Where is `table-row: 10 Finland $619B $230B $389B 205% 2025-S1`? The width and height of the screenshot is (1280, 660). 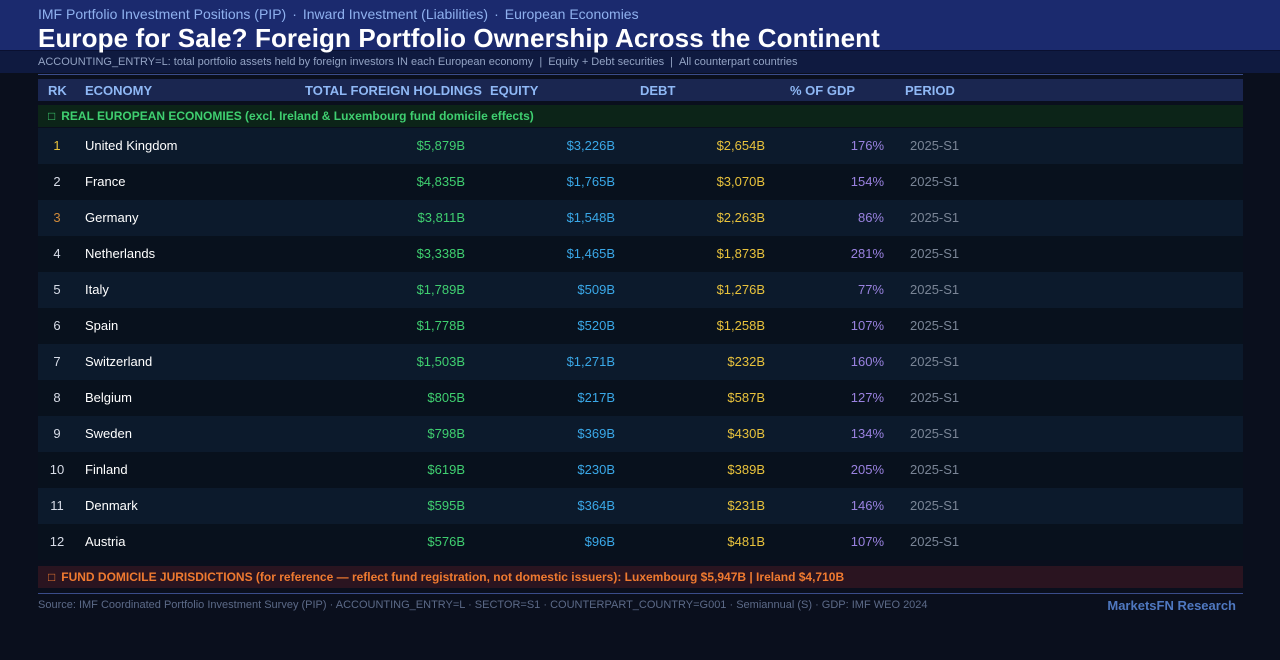 table-row: 10 Finland $619B $230B $389B 205% 2025-S1 is located at coordinates (640, 470).